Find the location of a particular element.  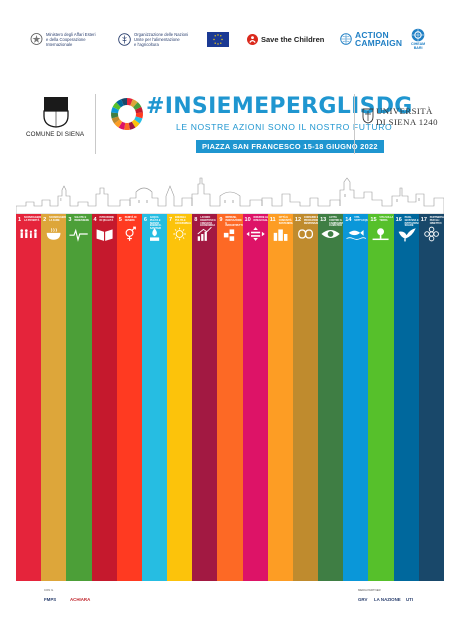

siena-skyline-illustration is located at coordinates (230, 196).